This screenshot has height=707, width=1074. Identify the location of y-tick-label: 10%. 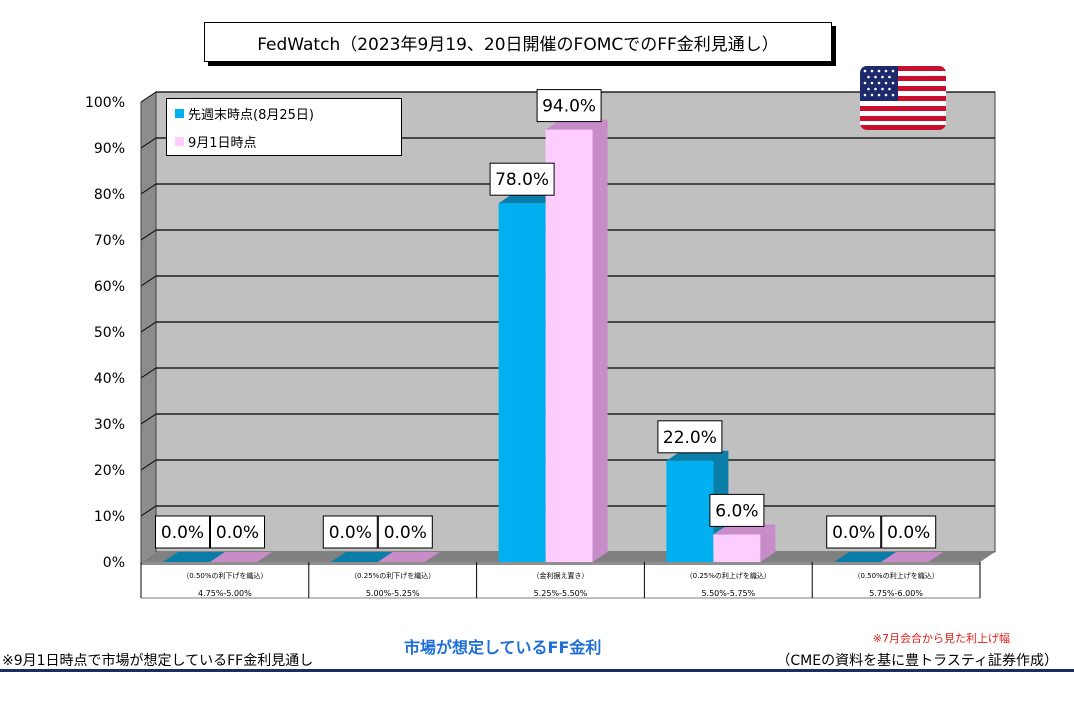
(109, 517).